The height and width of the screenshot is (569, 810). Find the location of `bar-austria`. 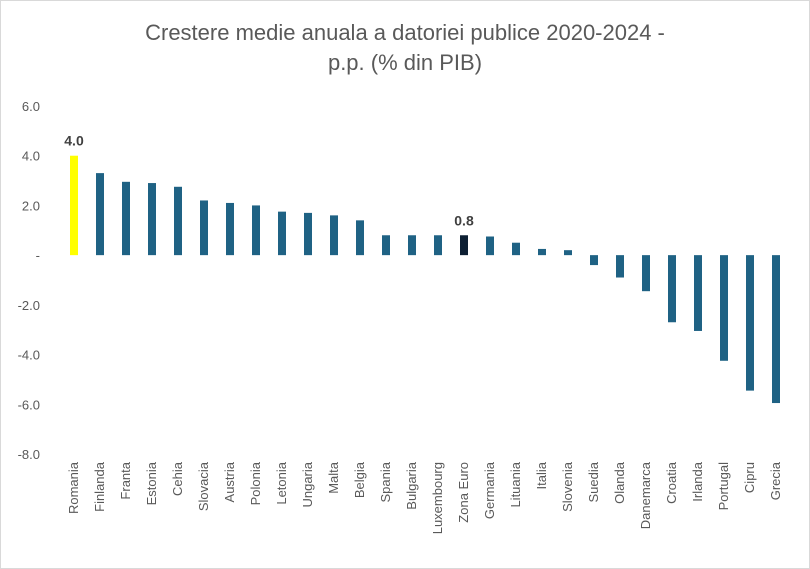

bar-austria is located at coordinates (230, 229).